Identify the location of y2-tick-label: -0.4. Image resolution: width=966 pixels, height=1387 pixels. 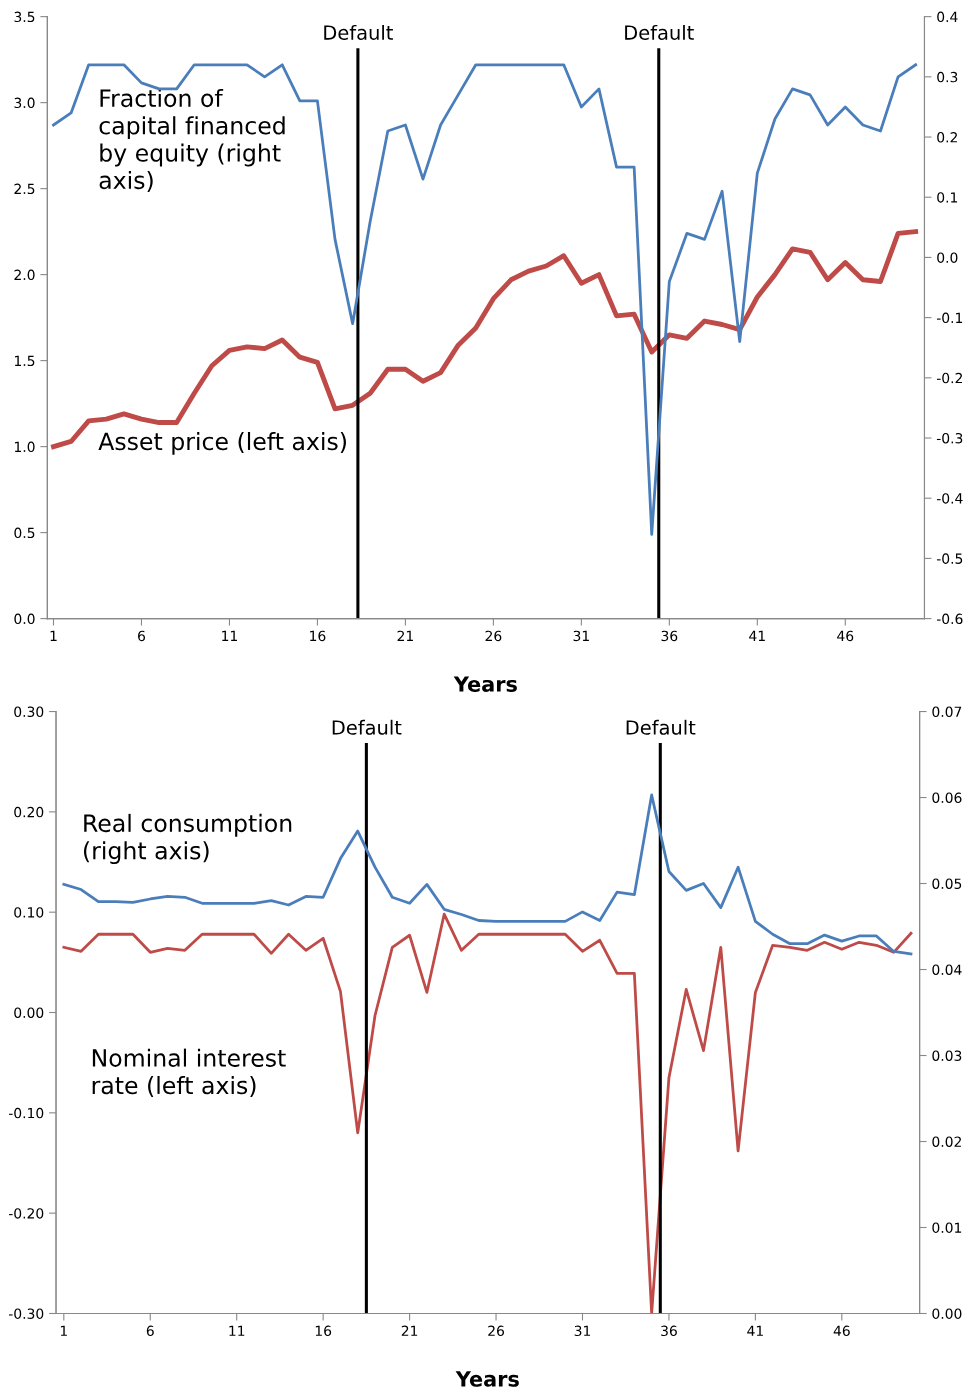
(949, 498).